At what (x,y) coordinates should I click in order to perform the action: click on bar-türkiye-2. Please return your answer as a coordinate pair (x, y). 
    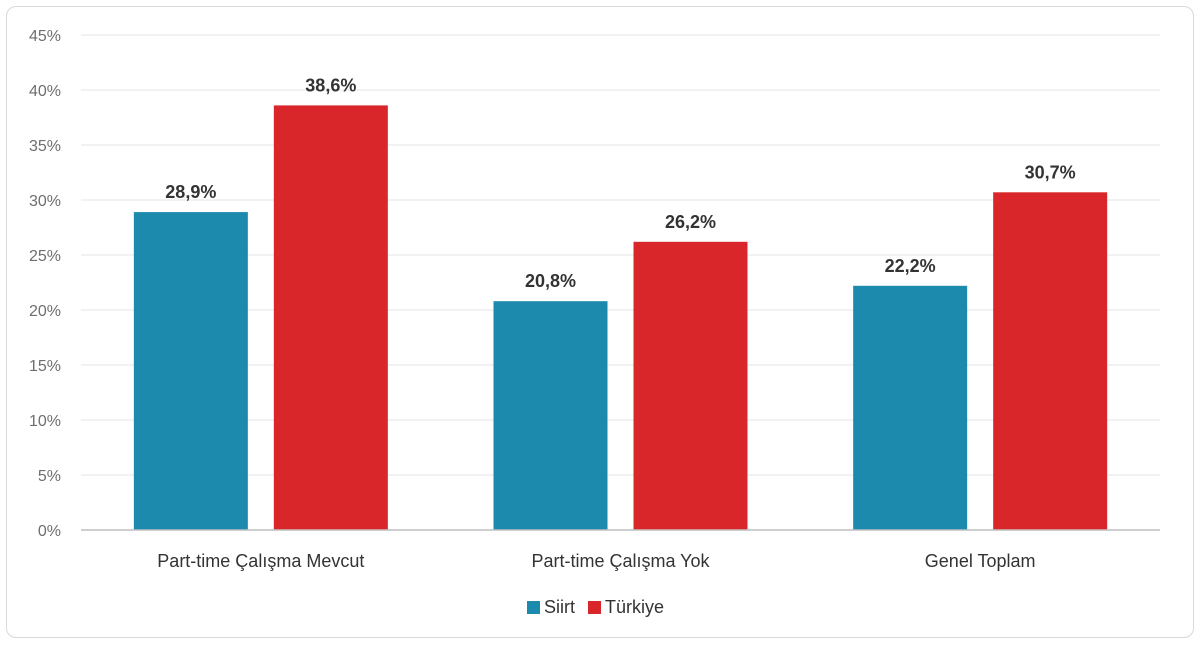
    Looking at the image, I should click on (690, 386).